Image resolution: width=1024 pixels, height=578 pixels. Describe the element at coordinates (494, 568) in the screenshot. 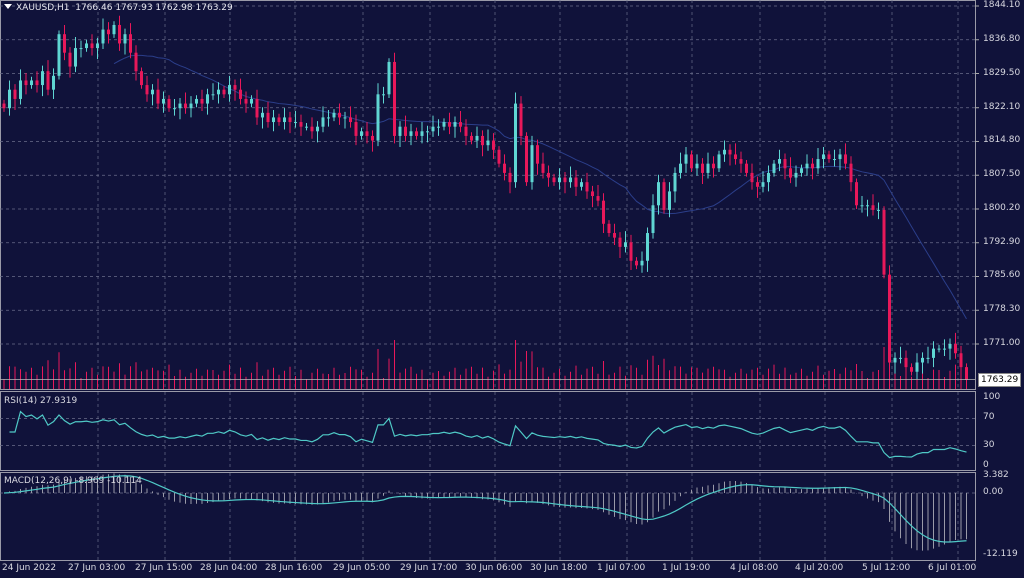

I see `time-tick-label: 30 Jun 06:00` at that location.